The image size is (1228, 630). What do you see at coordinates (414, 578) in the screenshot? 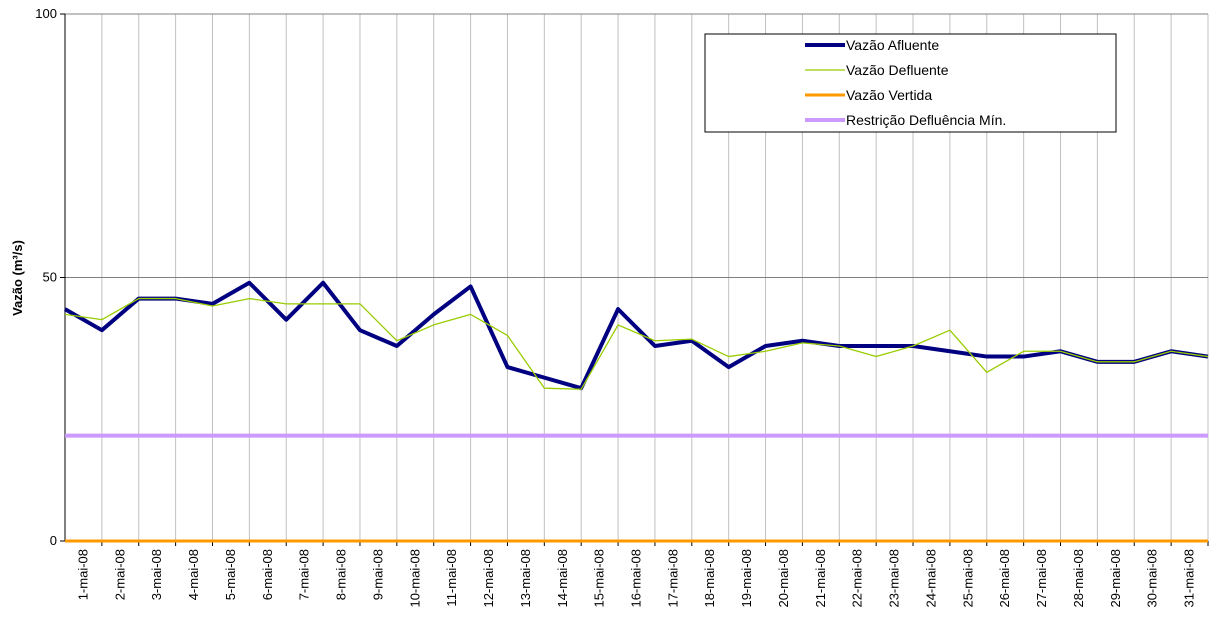
I see `x-tick-label: 10-mai-08` at bounding box center [414, 578].